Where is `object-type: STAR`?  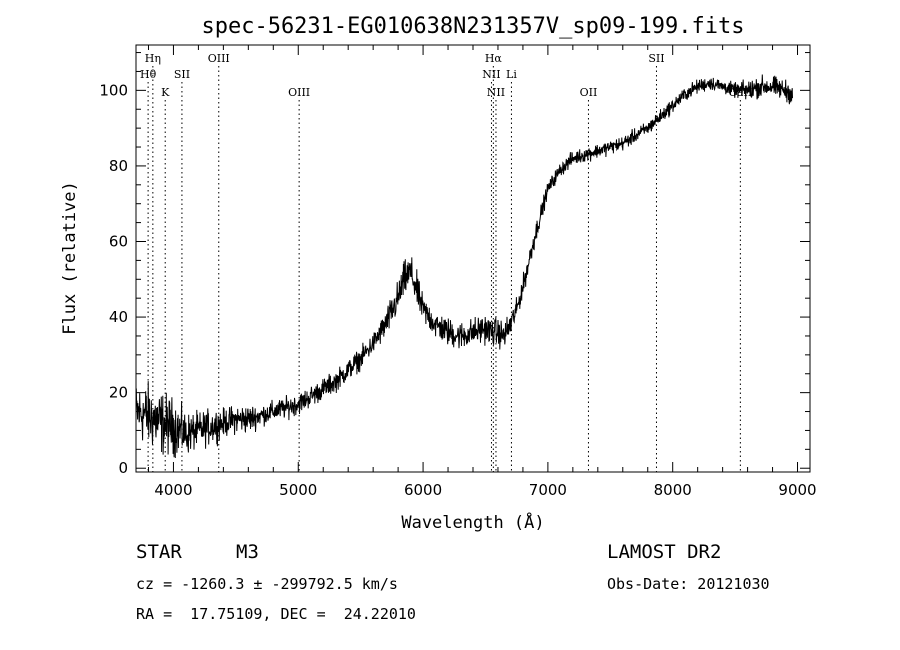 object-type: STAR is located at coordinates (159, 552).